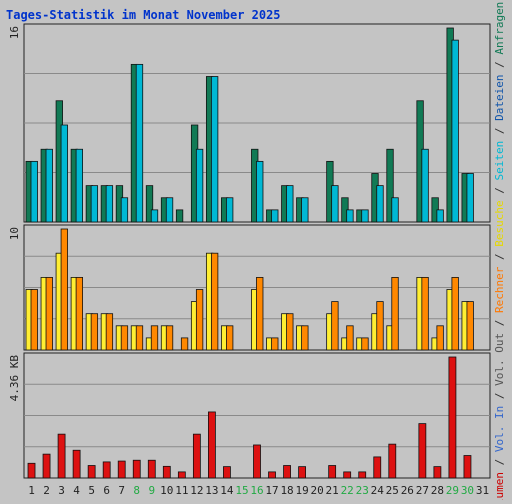 The width and height of the screenshot is (512, 504). Describe the element at coordinates (467, 490) in the screenshot. I see `x-tick-label: 30` at that location.